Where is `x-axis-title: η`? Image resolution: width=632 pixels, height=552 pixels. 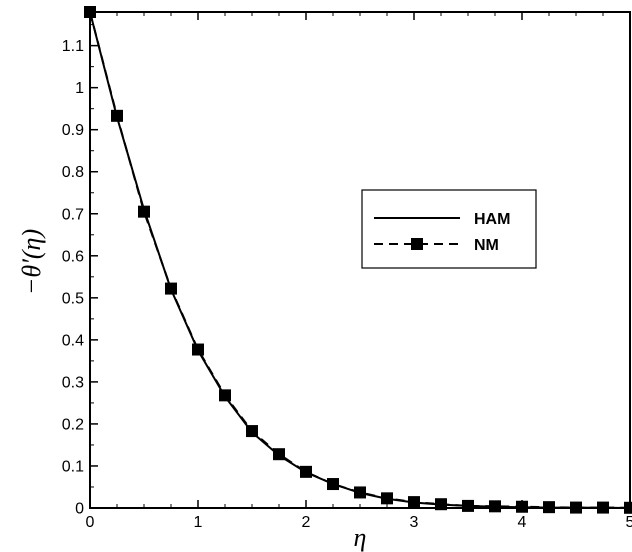
x-axis-title: η is located at coordinates (360, 537).